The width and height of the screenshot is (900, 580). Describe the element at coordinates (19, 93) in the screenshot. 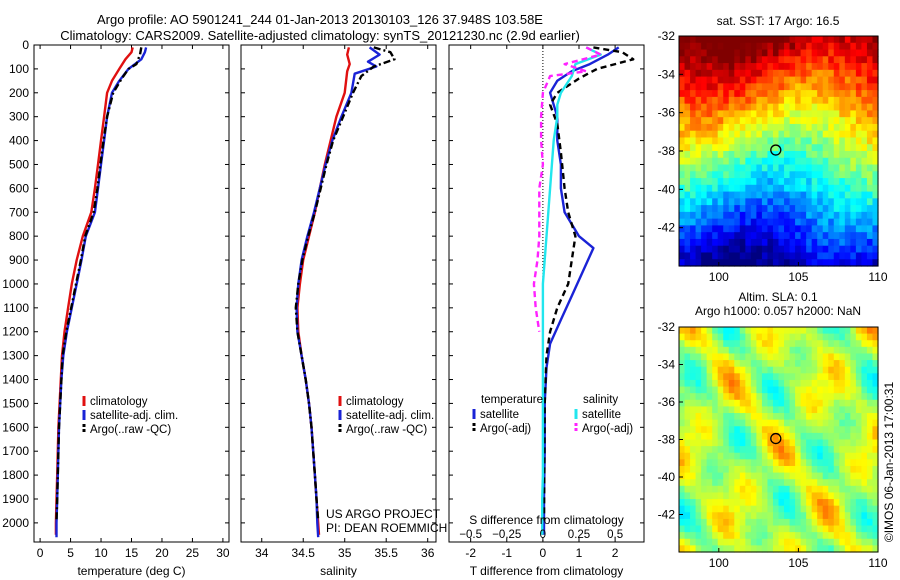

I see `y-tick-label: 200` at that location.